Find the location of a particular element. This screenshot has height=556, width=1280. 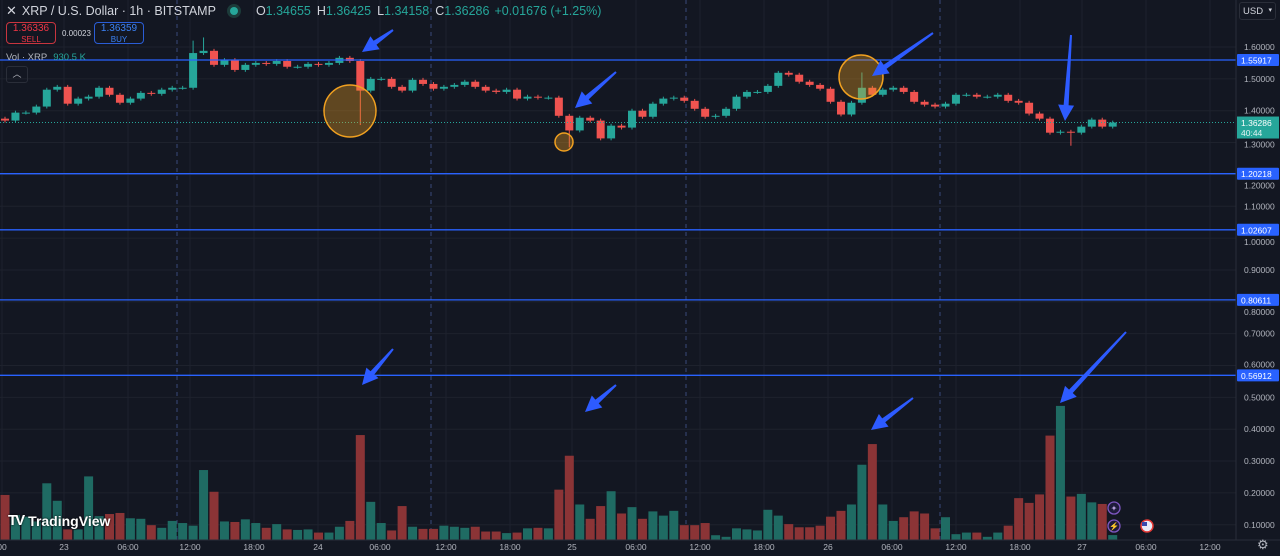

price-tick-label: 0.70000 is located at coordinates (1259, 334).